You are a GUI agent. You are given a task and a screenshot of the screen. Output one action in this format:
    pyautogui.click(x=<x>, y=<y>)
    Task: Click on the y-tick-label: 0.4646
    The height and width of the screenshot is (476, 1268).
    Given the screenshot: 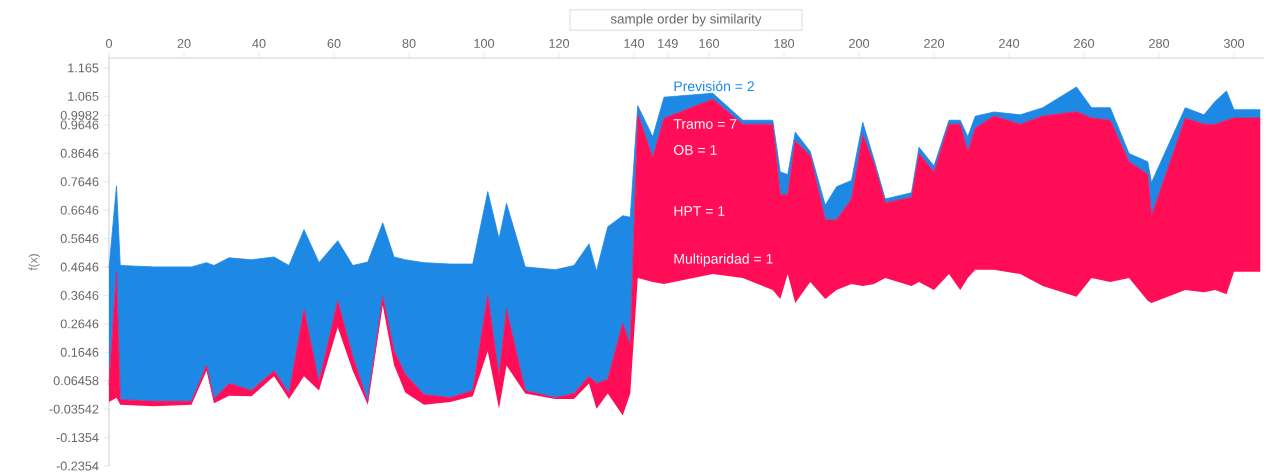 What is the action you would take?
    pyautogui.click(x=79, y=267)
    